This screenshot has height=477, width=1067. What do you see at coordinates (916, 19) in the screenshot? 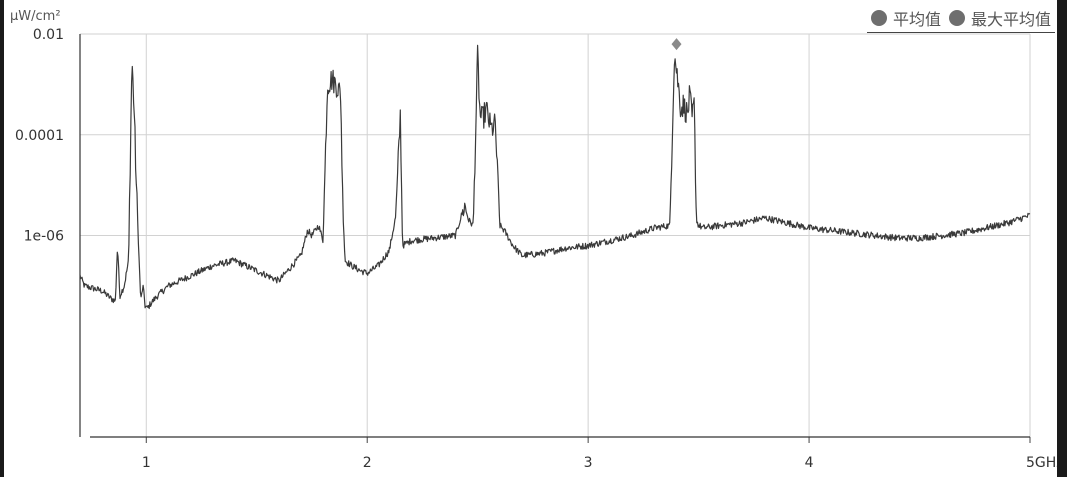
I see `legend-label-average: 平均值` at bounding box center [916, 19].